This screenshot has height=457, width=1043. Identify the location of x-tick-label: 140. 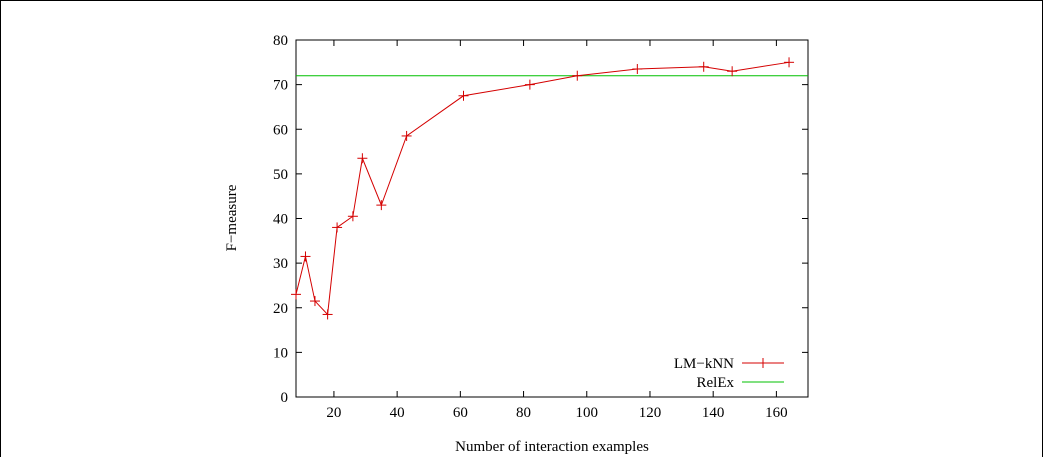
(713, 413).